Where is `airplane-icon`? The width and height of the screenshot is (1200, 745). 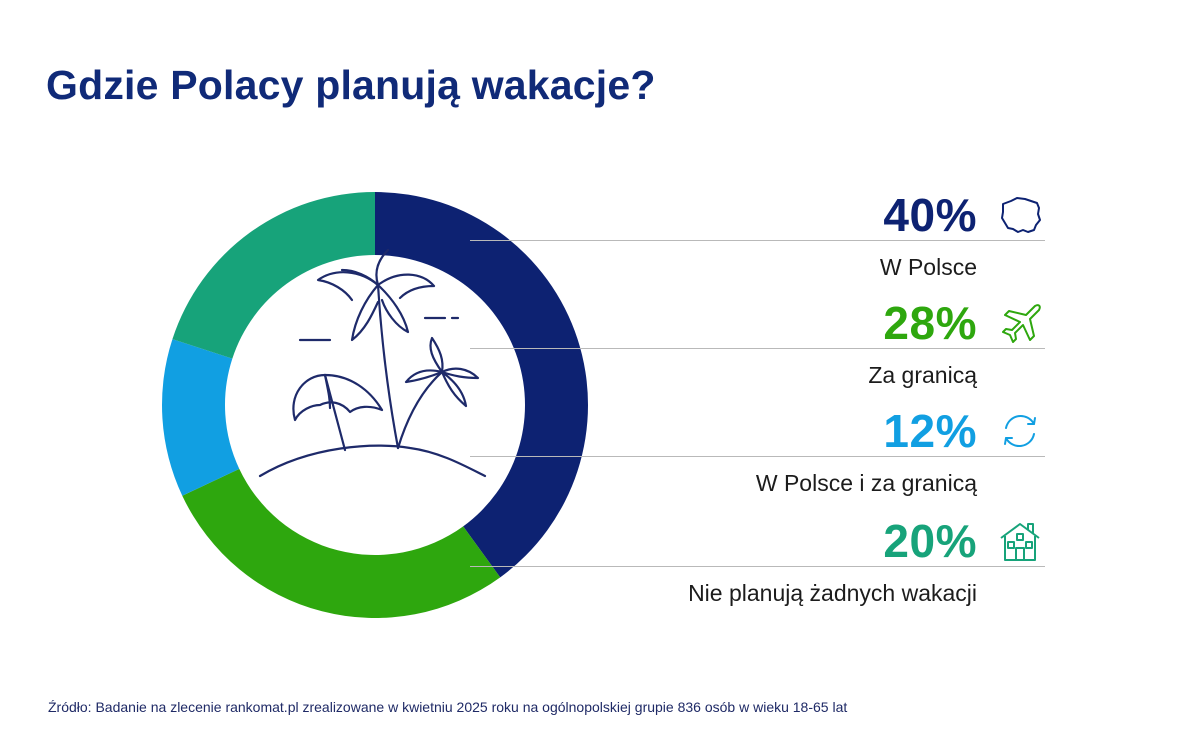 airplane-icon is located at coordinates (1021, 323).